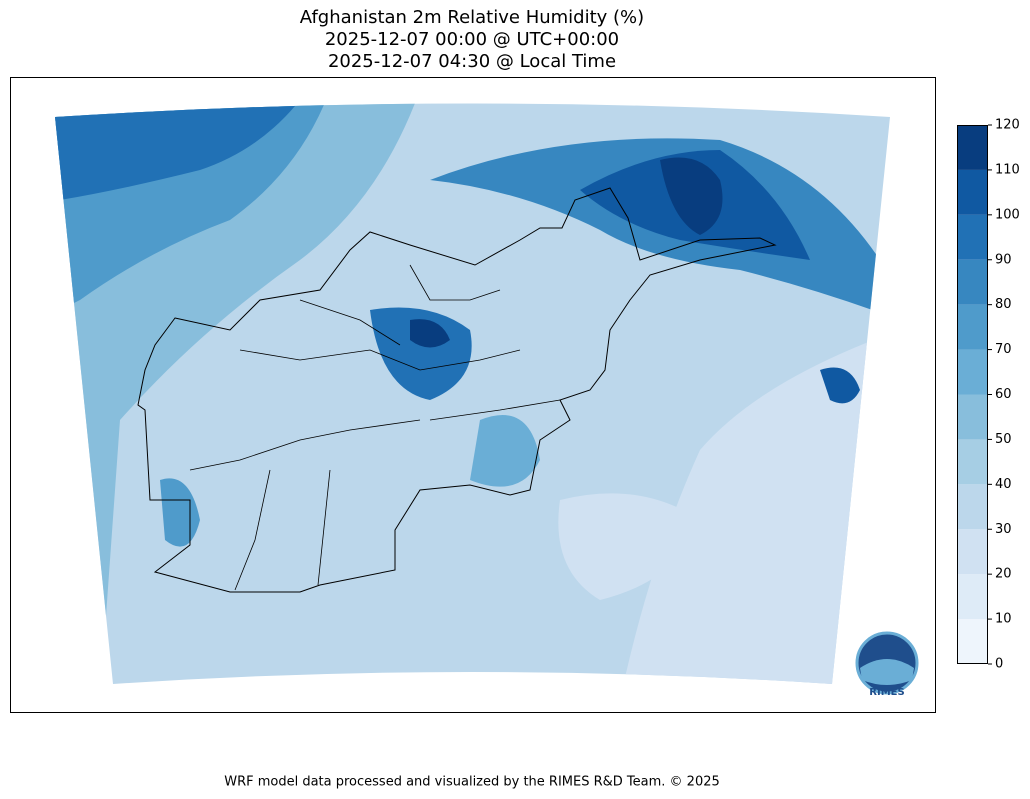  I want to click on title-line: 2025-12-07 00:00 @ UTC+00:00, so click(472, 39).